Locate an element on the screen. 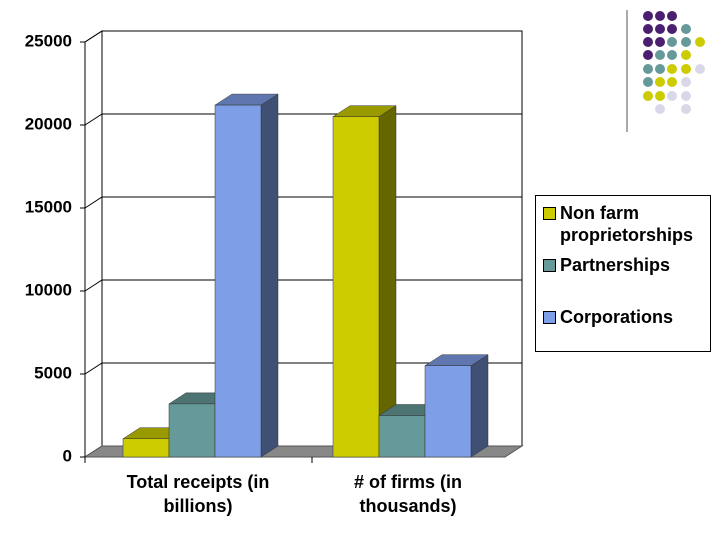  x-tick-label: Total receipts (in billions) is located at coordinates (198, 494).